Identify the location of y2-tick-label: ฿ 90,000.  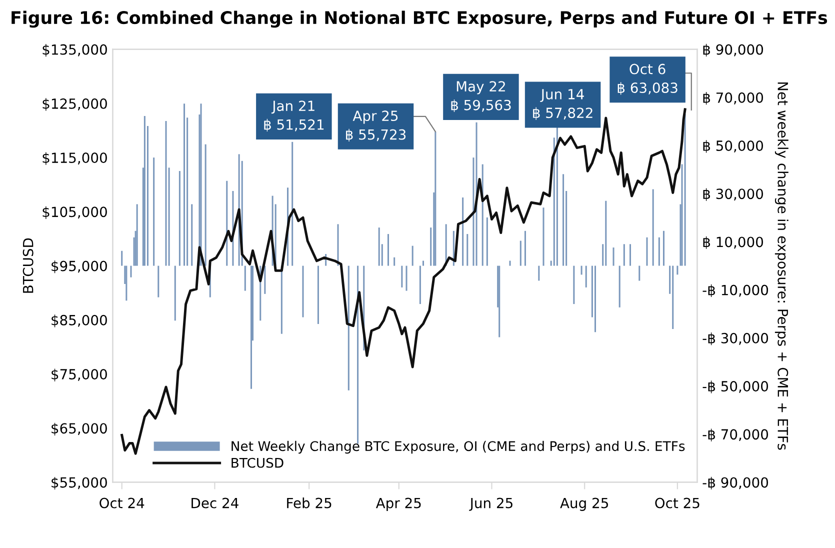
(733, 50).